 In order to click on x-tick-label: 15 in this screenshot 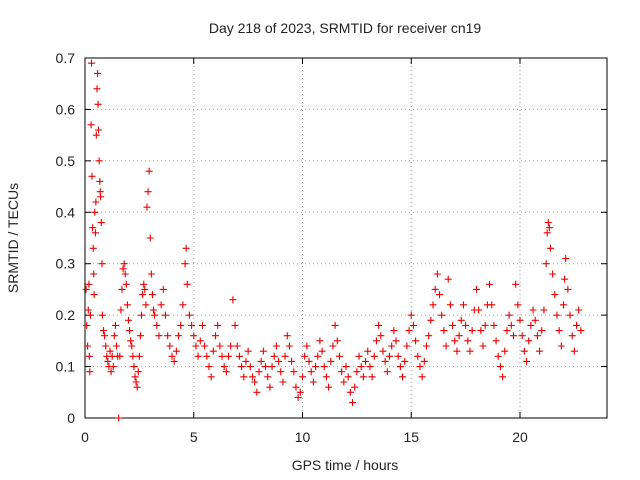, I will do `click(411, 437)`.